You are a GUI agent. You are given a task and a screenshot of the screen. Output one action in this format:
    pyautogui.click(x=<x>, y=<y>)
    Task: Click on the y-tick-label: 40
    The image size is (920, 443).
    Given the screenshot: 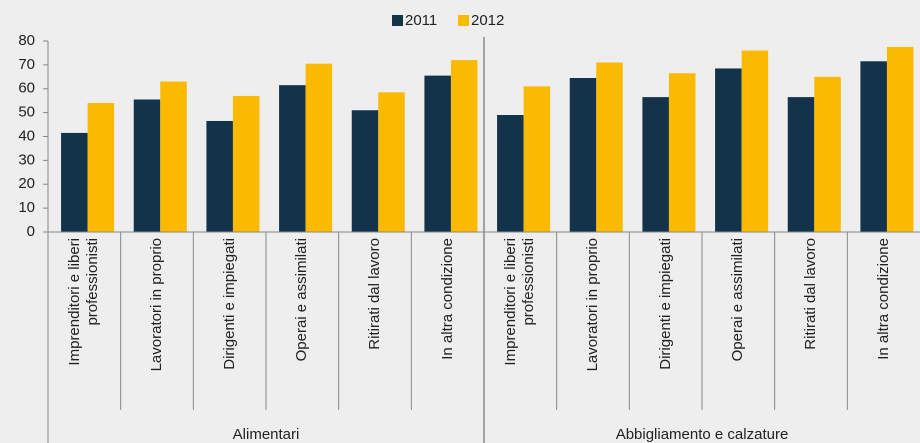 What is the action you would take?
    pyautogui.click(x=26, y=135)
    